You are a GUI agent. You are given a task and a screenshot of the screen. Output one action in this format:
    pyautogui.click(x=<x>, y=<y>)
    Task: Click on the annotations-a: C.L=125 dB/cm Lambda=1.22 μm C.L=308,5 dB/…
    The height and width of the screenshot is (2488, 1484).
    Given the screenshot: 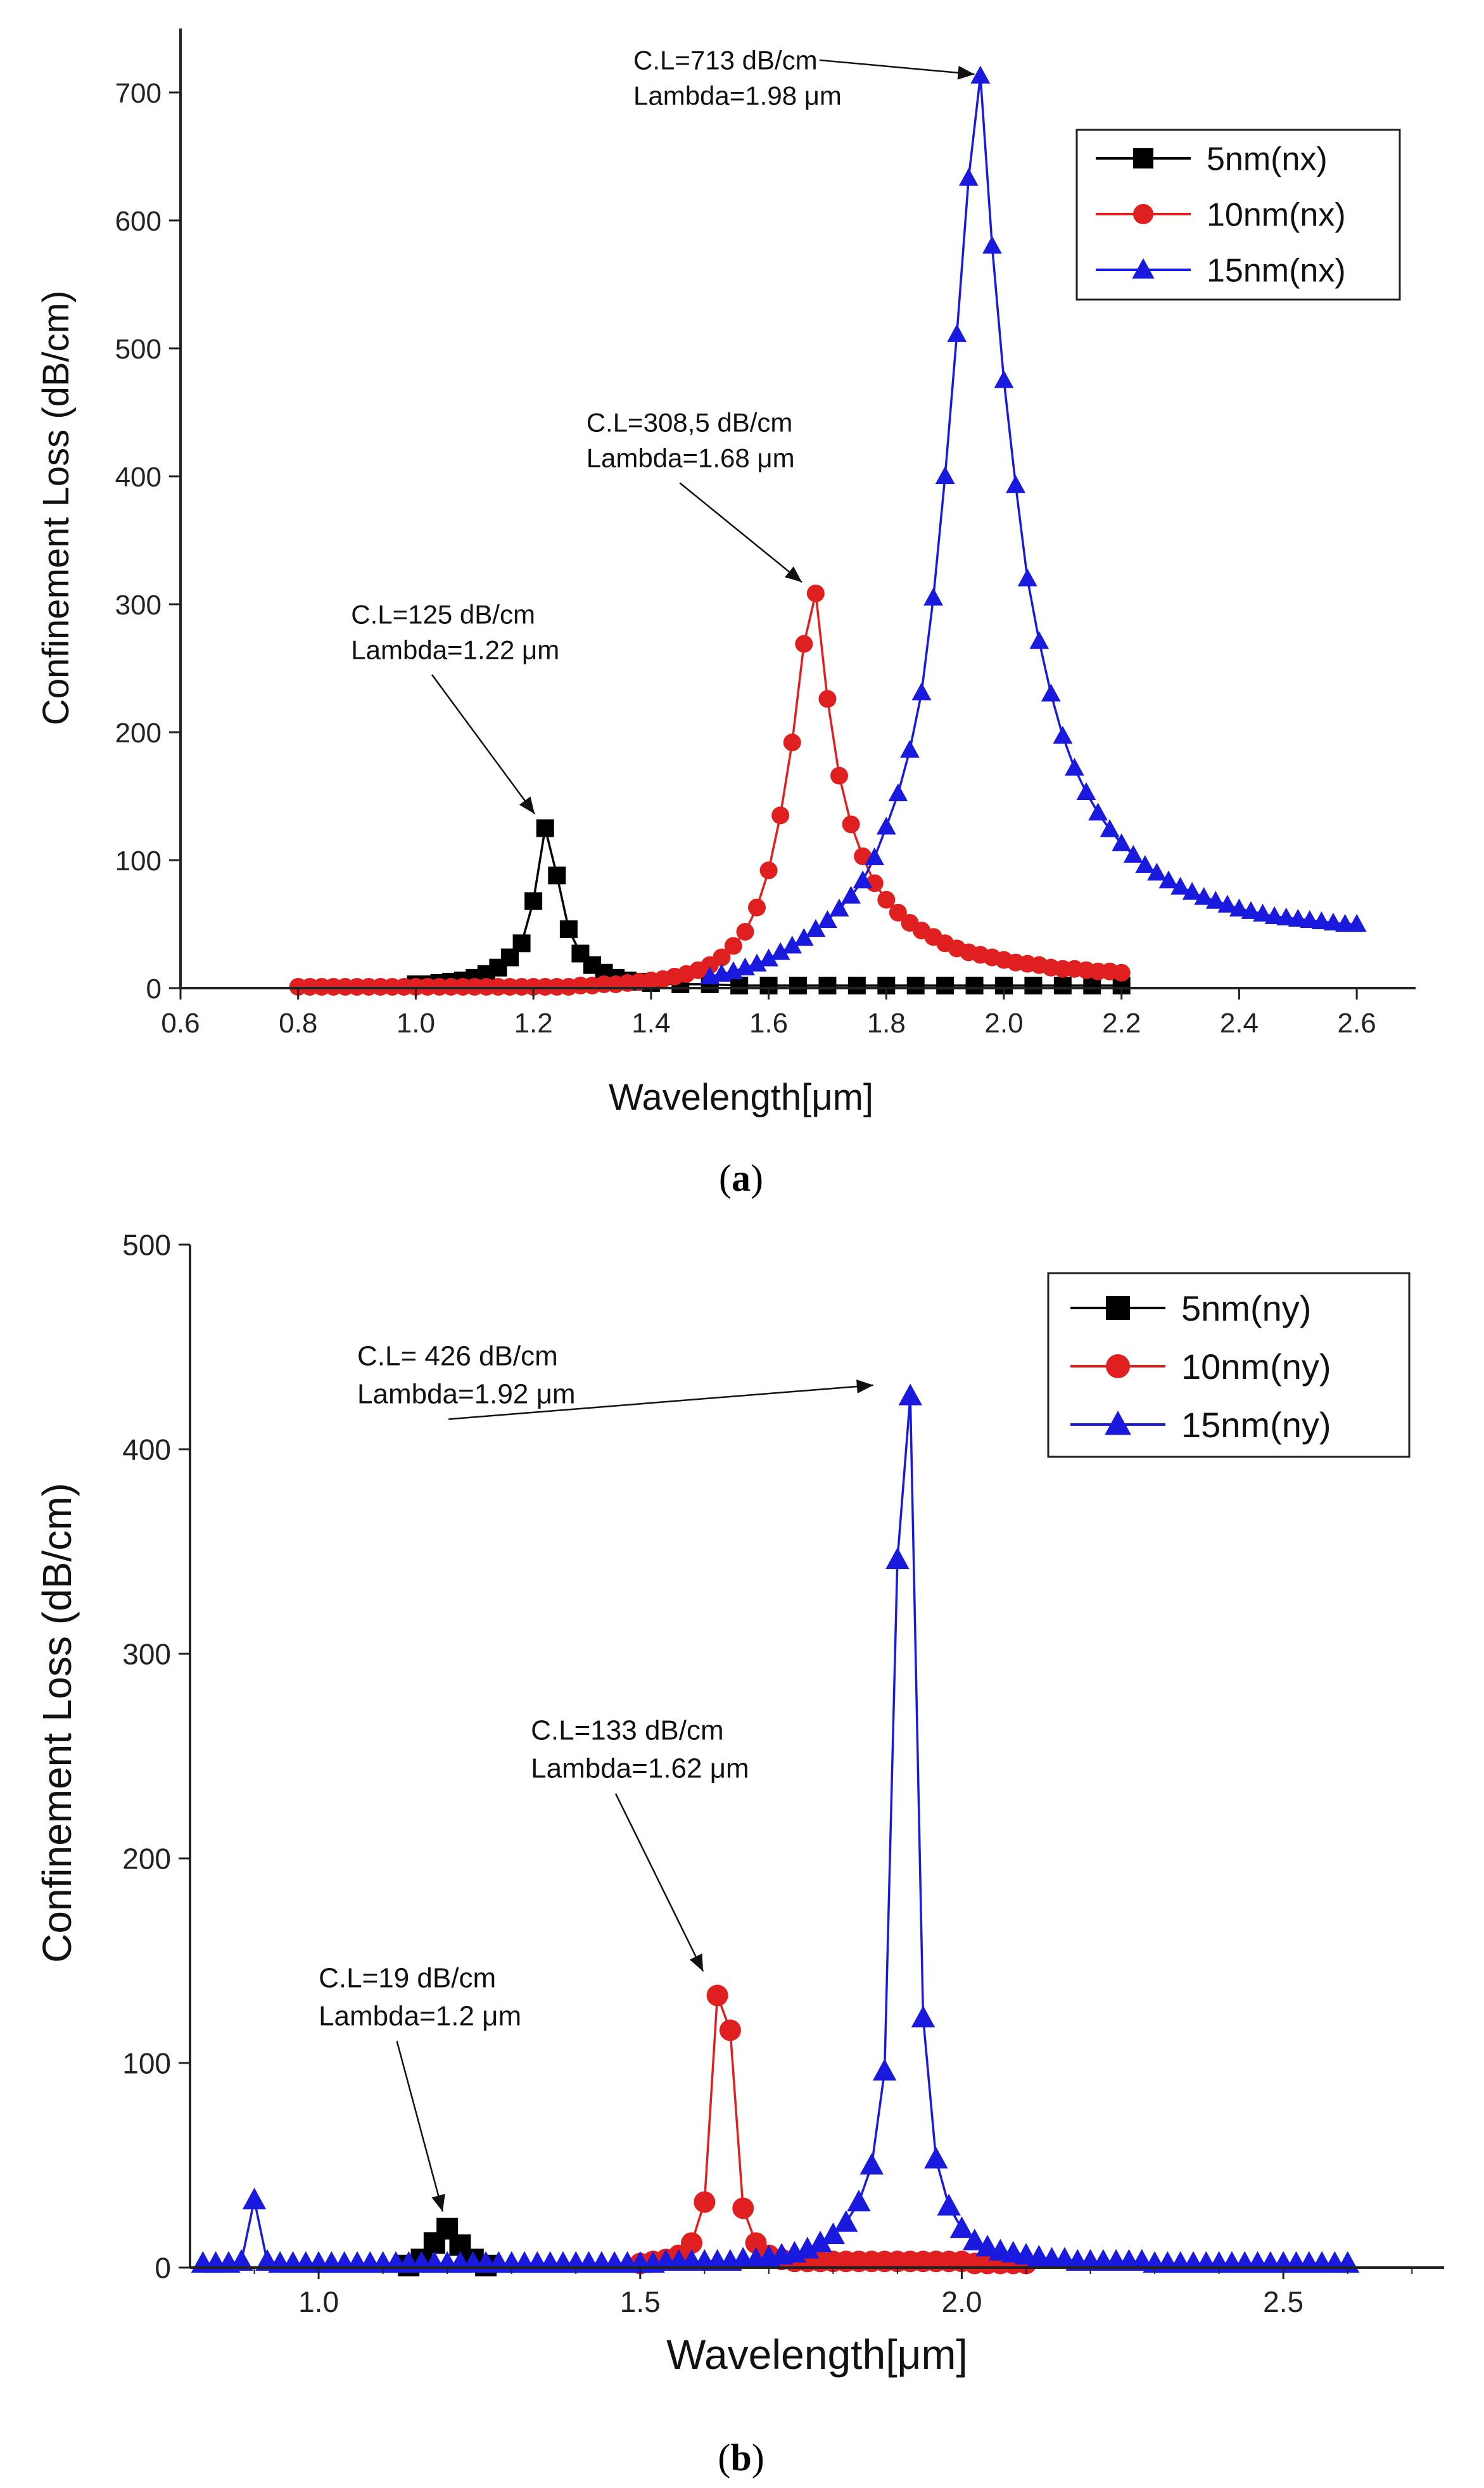 What is the action you would take?
    pyautogui.click(x=663, y=430)
    